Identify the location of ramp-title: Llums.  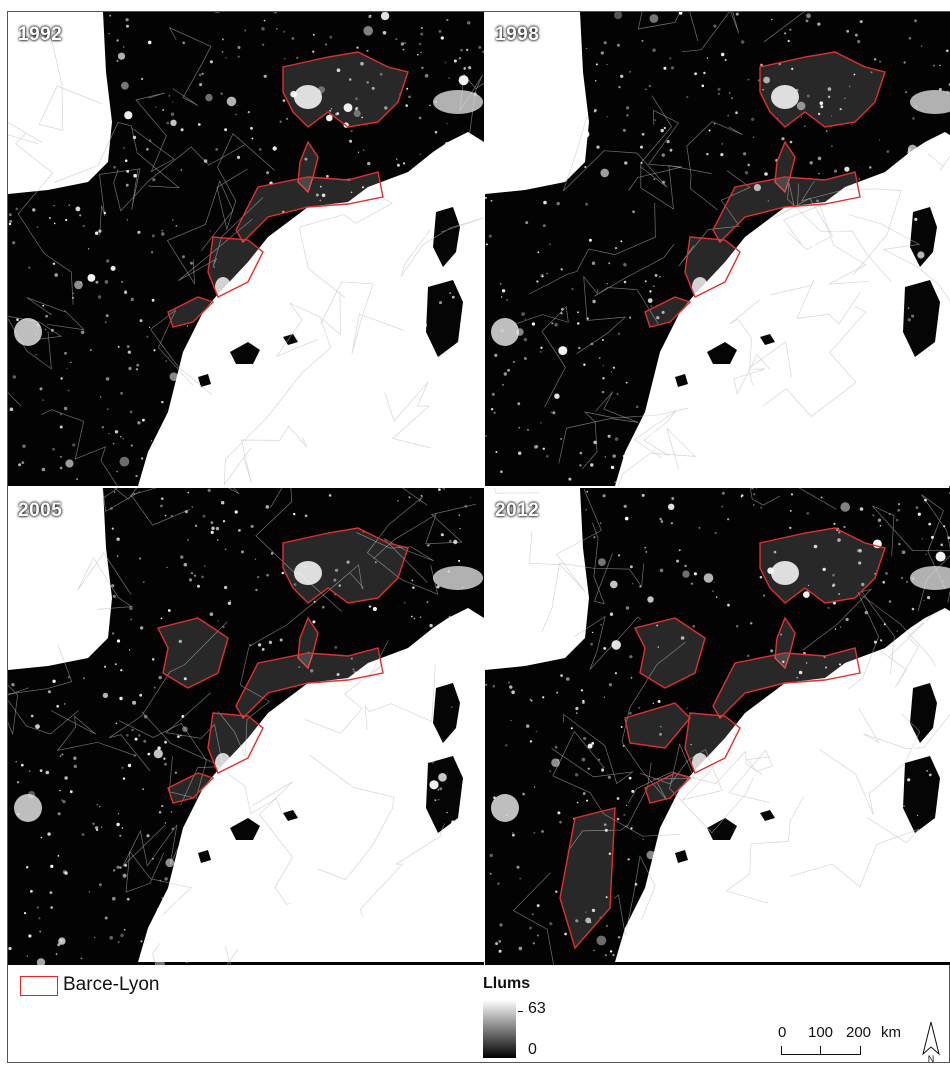
(507, 983).